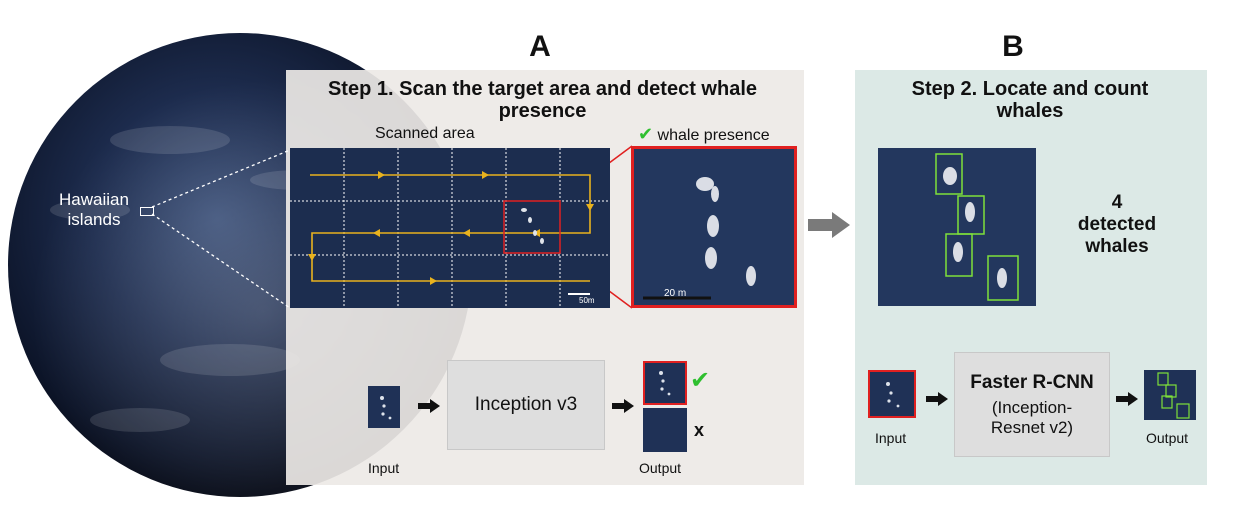 This screenshot has width=1237, height=507. I want to click on hawaii-location-marker, so click(147, 211).